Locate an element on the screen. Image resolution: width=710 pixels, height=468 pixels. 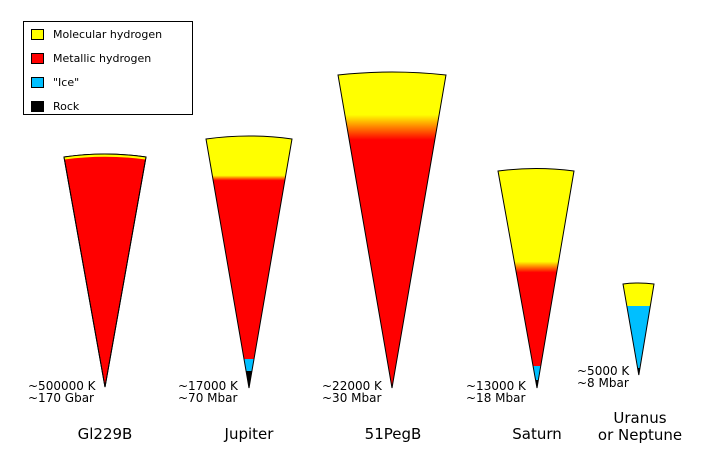
gl229b-temperature: ~500000 K is located at coordinates (62, 386).